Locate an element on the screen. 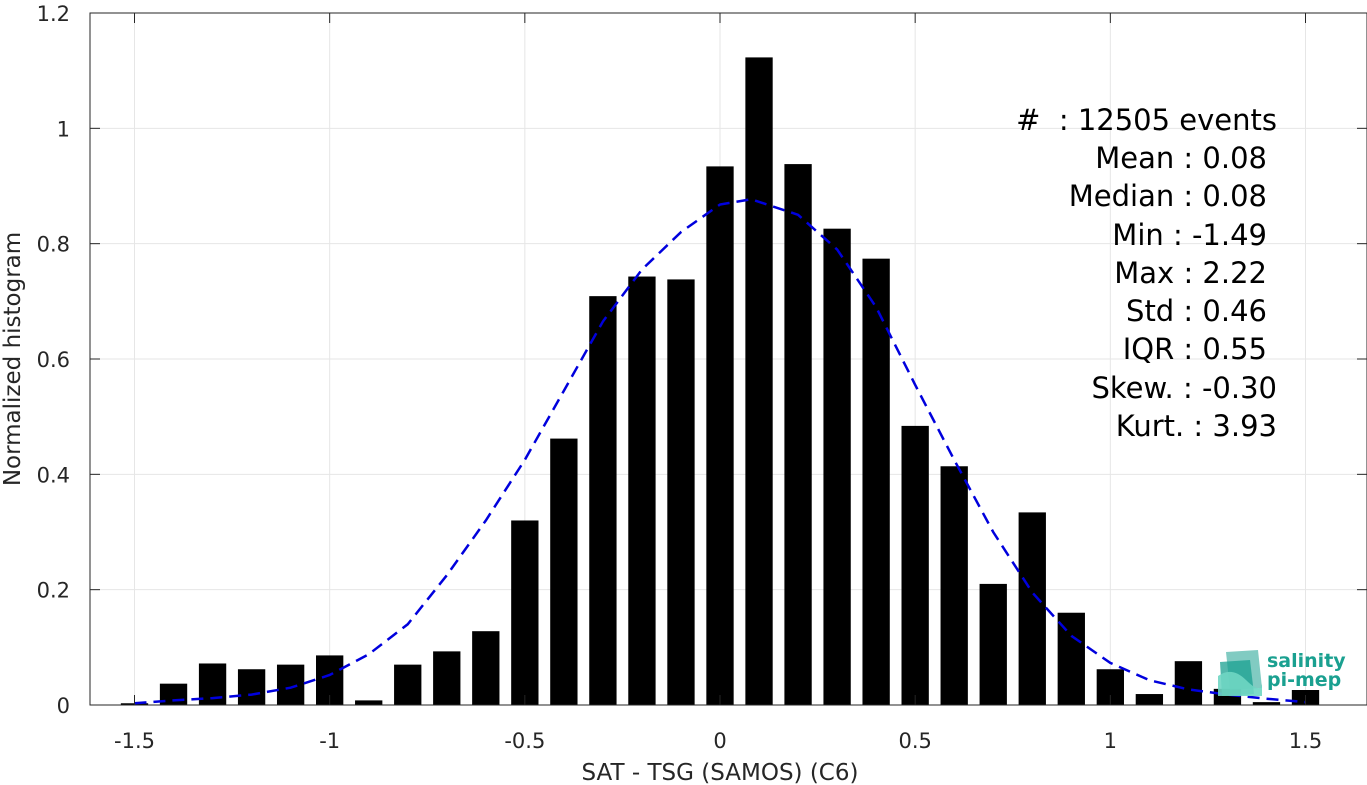 The height and width of the screenshot is (785, 1367). stat-events: # : 12505 events is located at coordinates (1146, 120).